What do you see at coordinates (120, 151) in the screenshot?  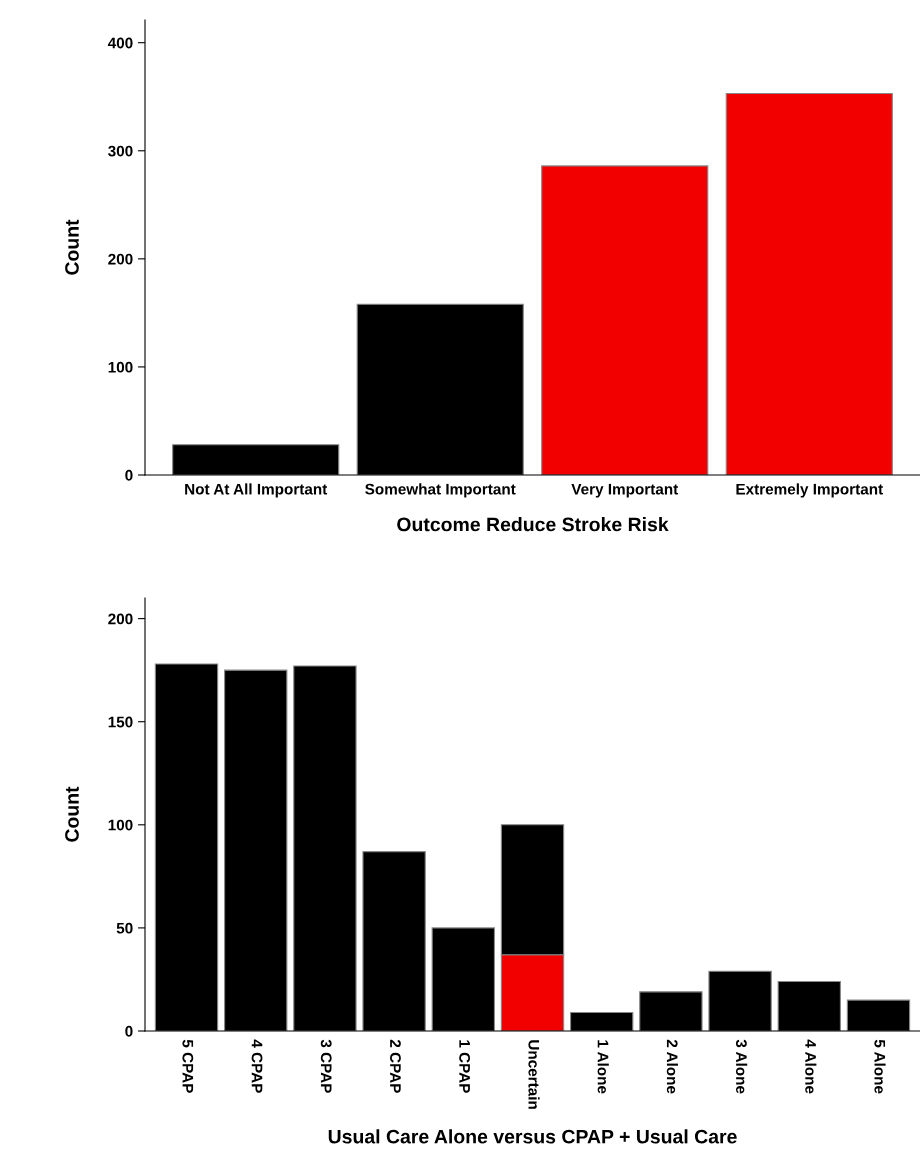 I see `y-tick-label: 300` at bounding box center [120, 151].